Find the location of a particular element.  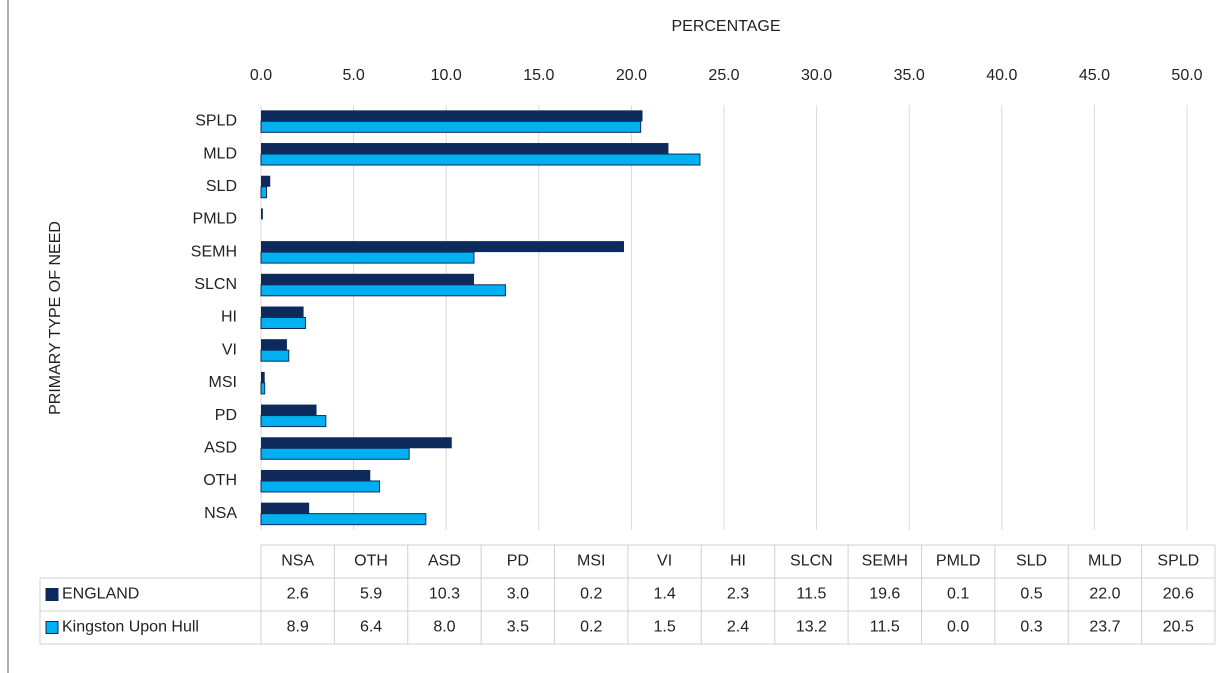

table-header: SLD is located at coordinates (1031, 561).